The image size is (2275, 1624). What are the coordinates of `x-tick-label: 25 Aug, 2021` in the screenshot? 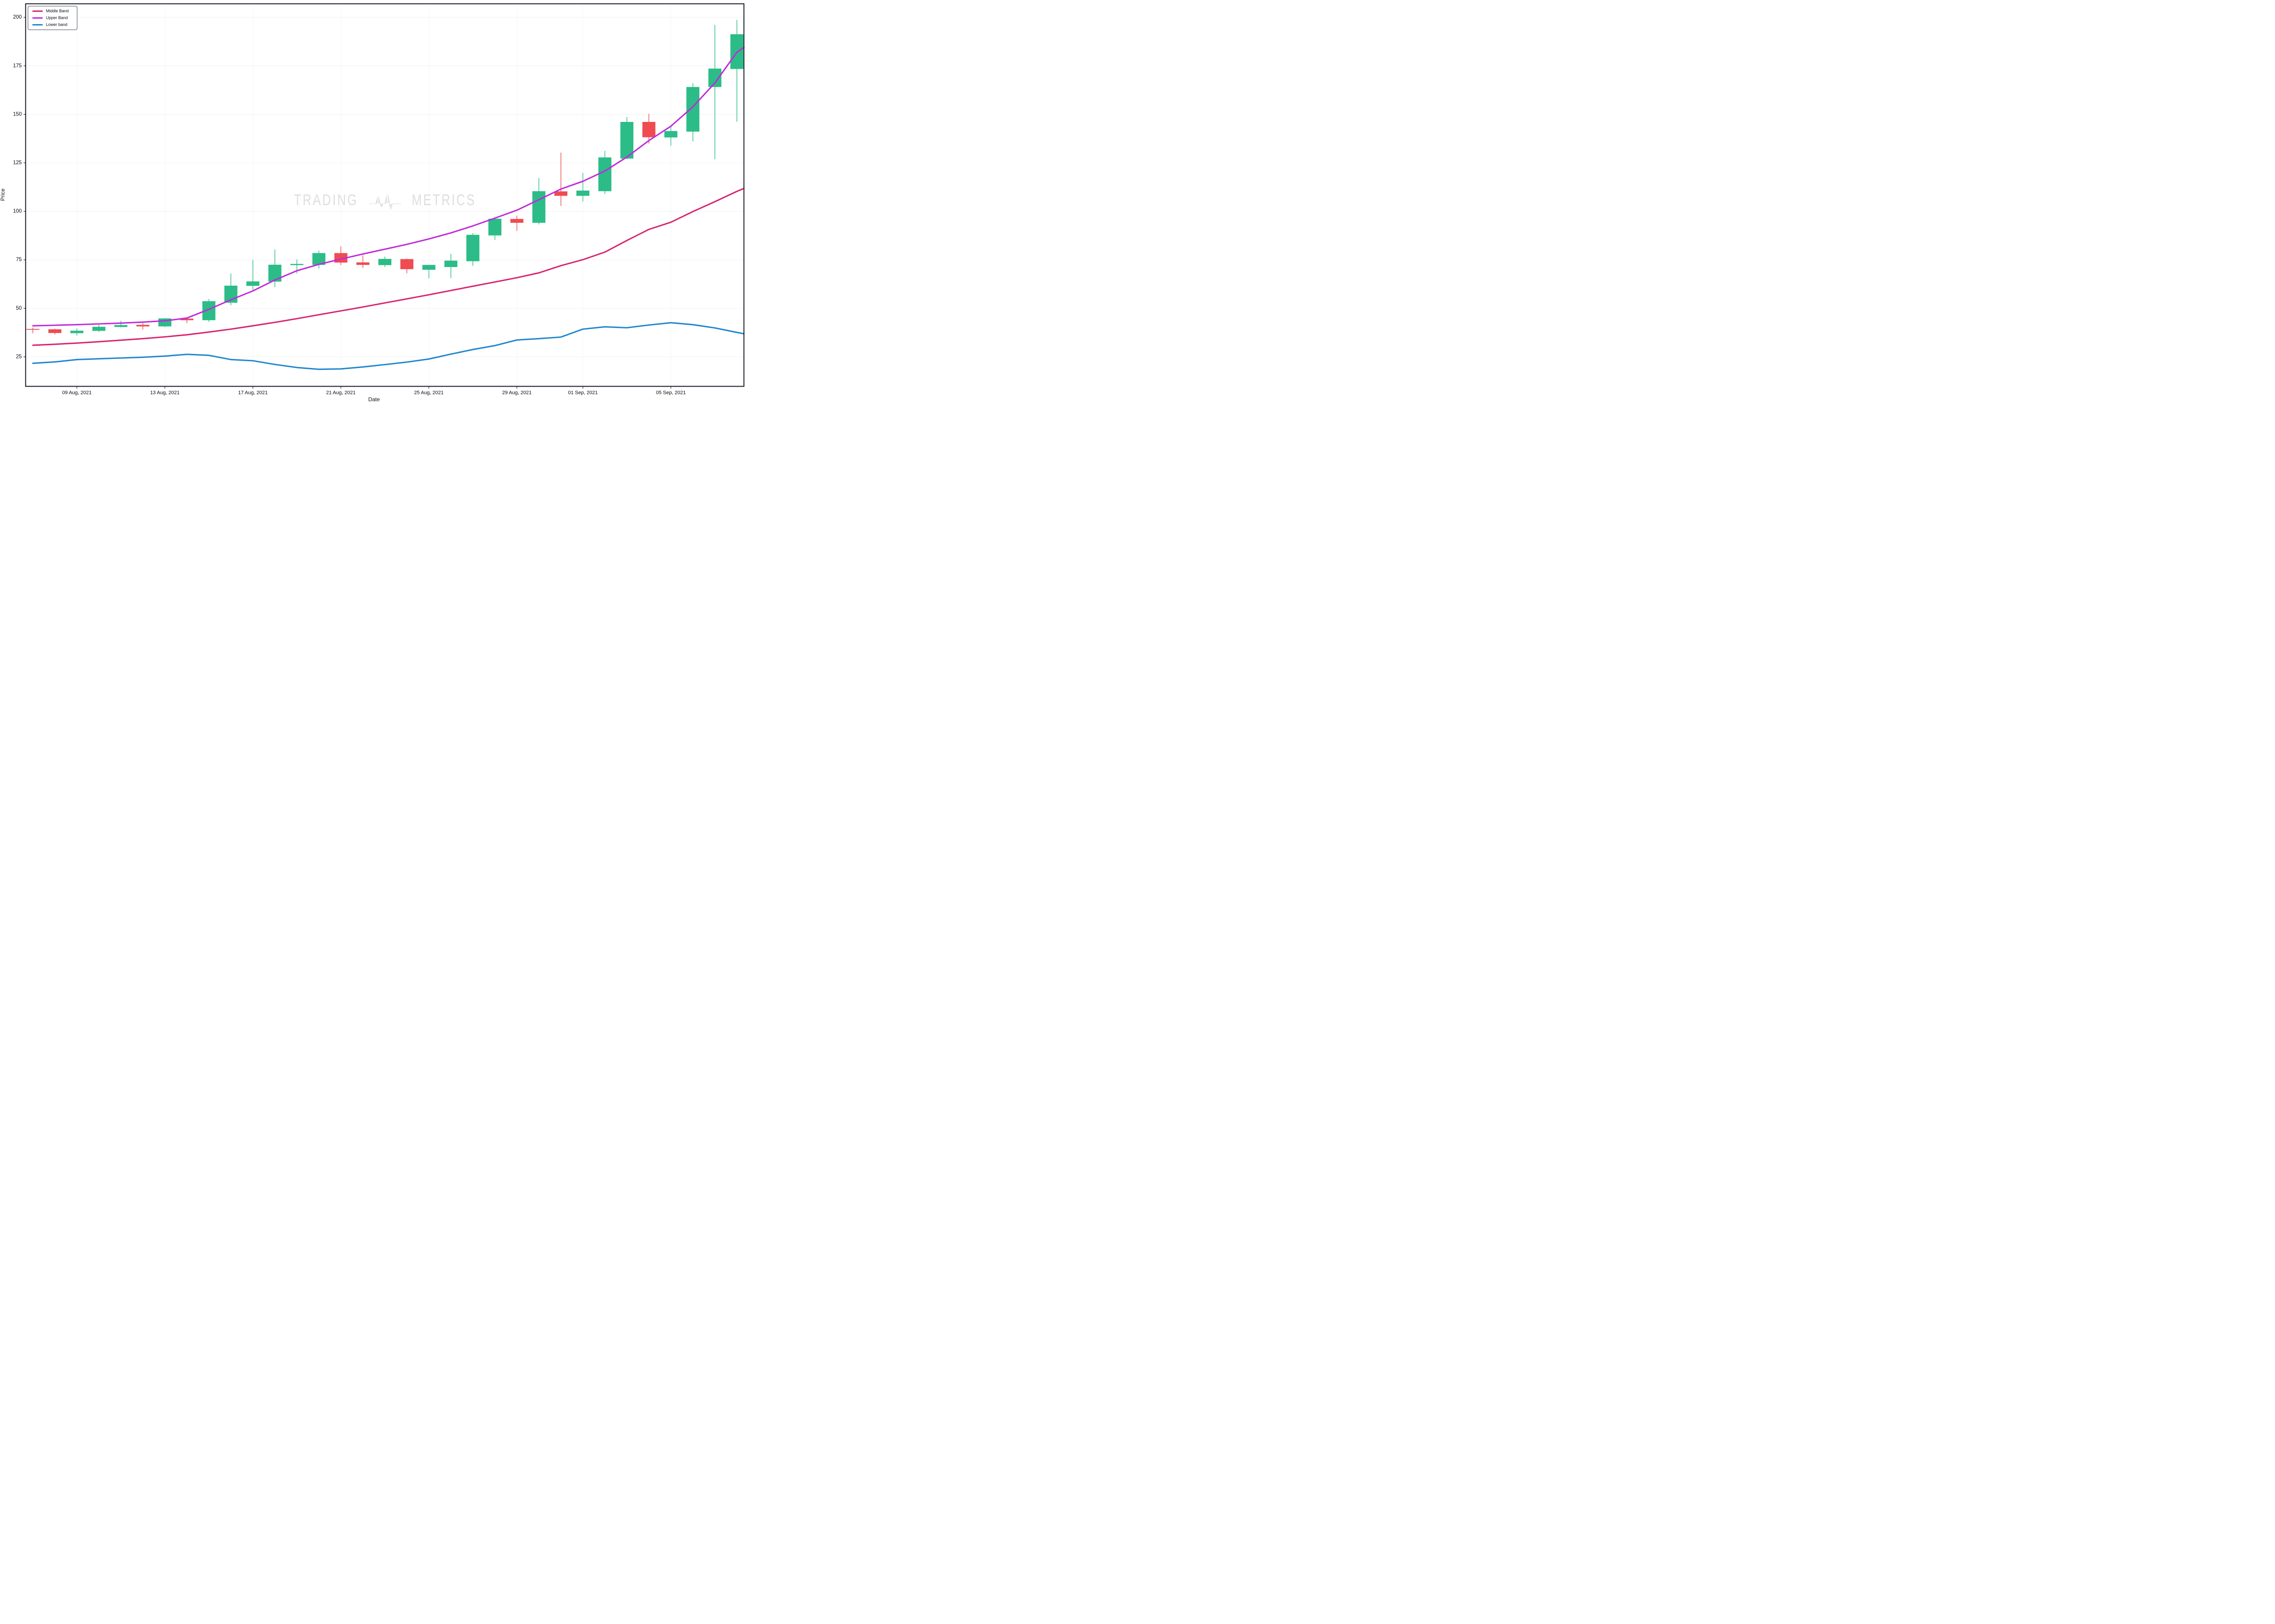 It's located at (429, 392).